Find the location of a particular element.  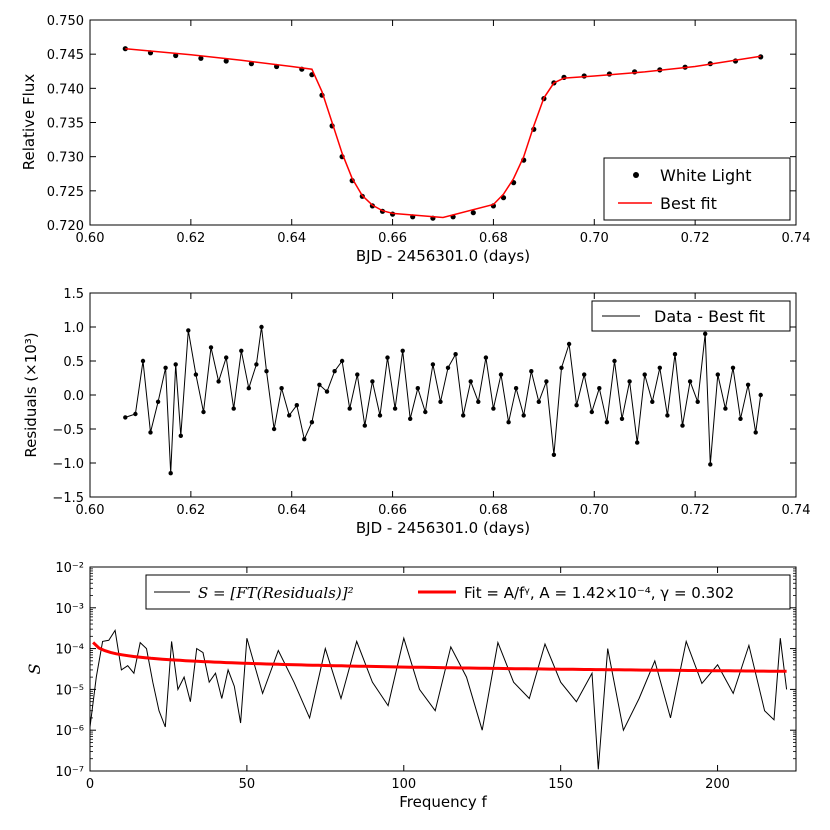

legend-fit: Fit = A/fᵞ, A = 1.42×10⁻⁴, γ = 0.302 is located at coordinates (599, 593).